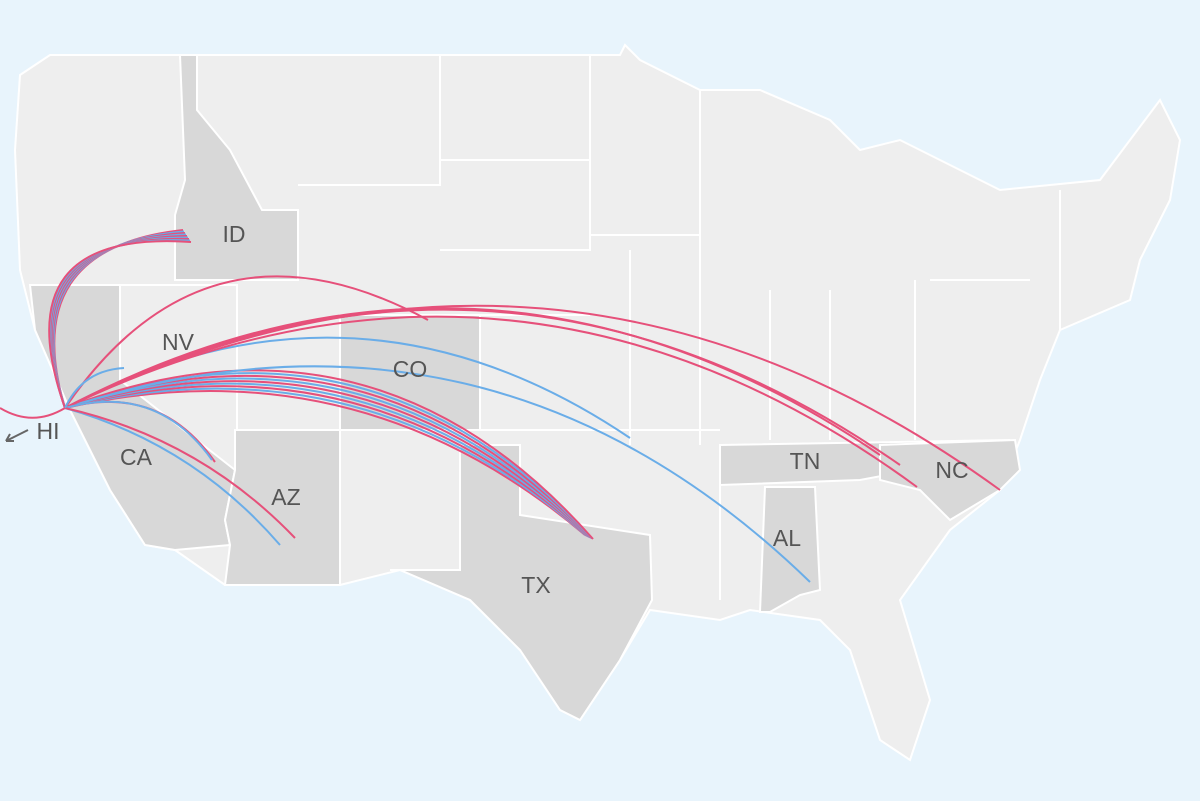 The image size is (1200, 801). What do you see at coordinates (136, 457) in the screenshot?
I see `state-label: CA` at bounding box center [136, 457].